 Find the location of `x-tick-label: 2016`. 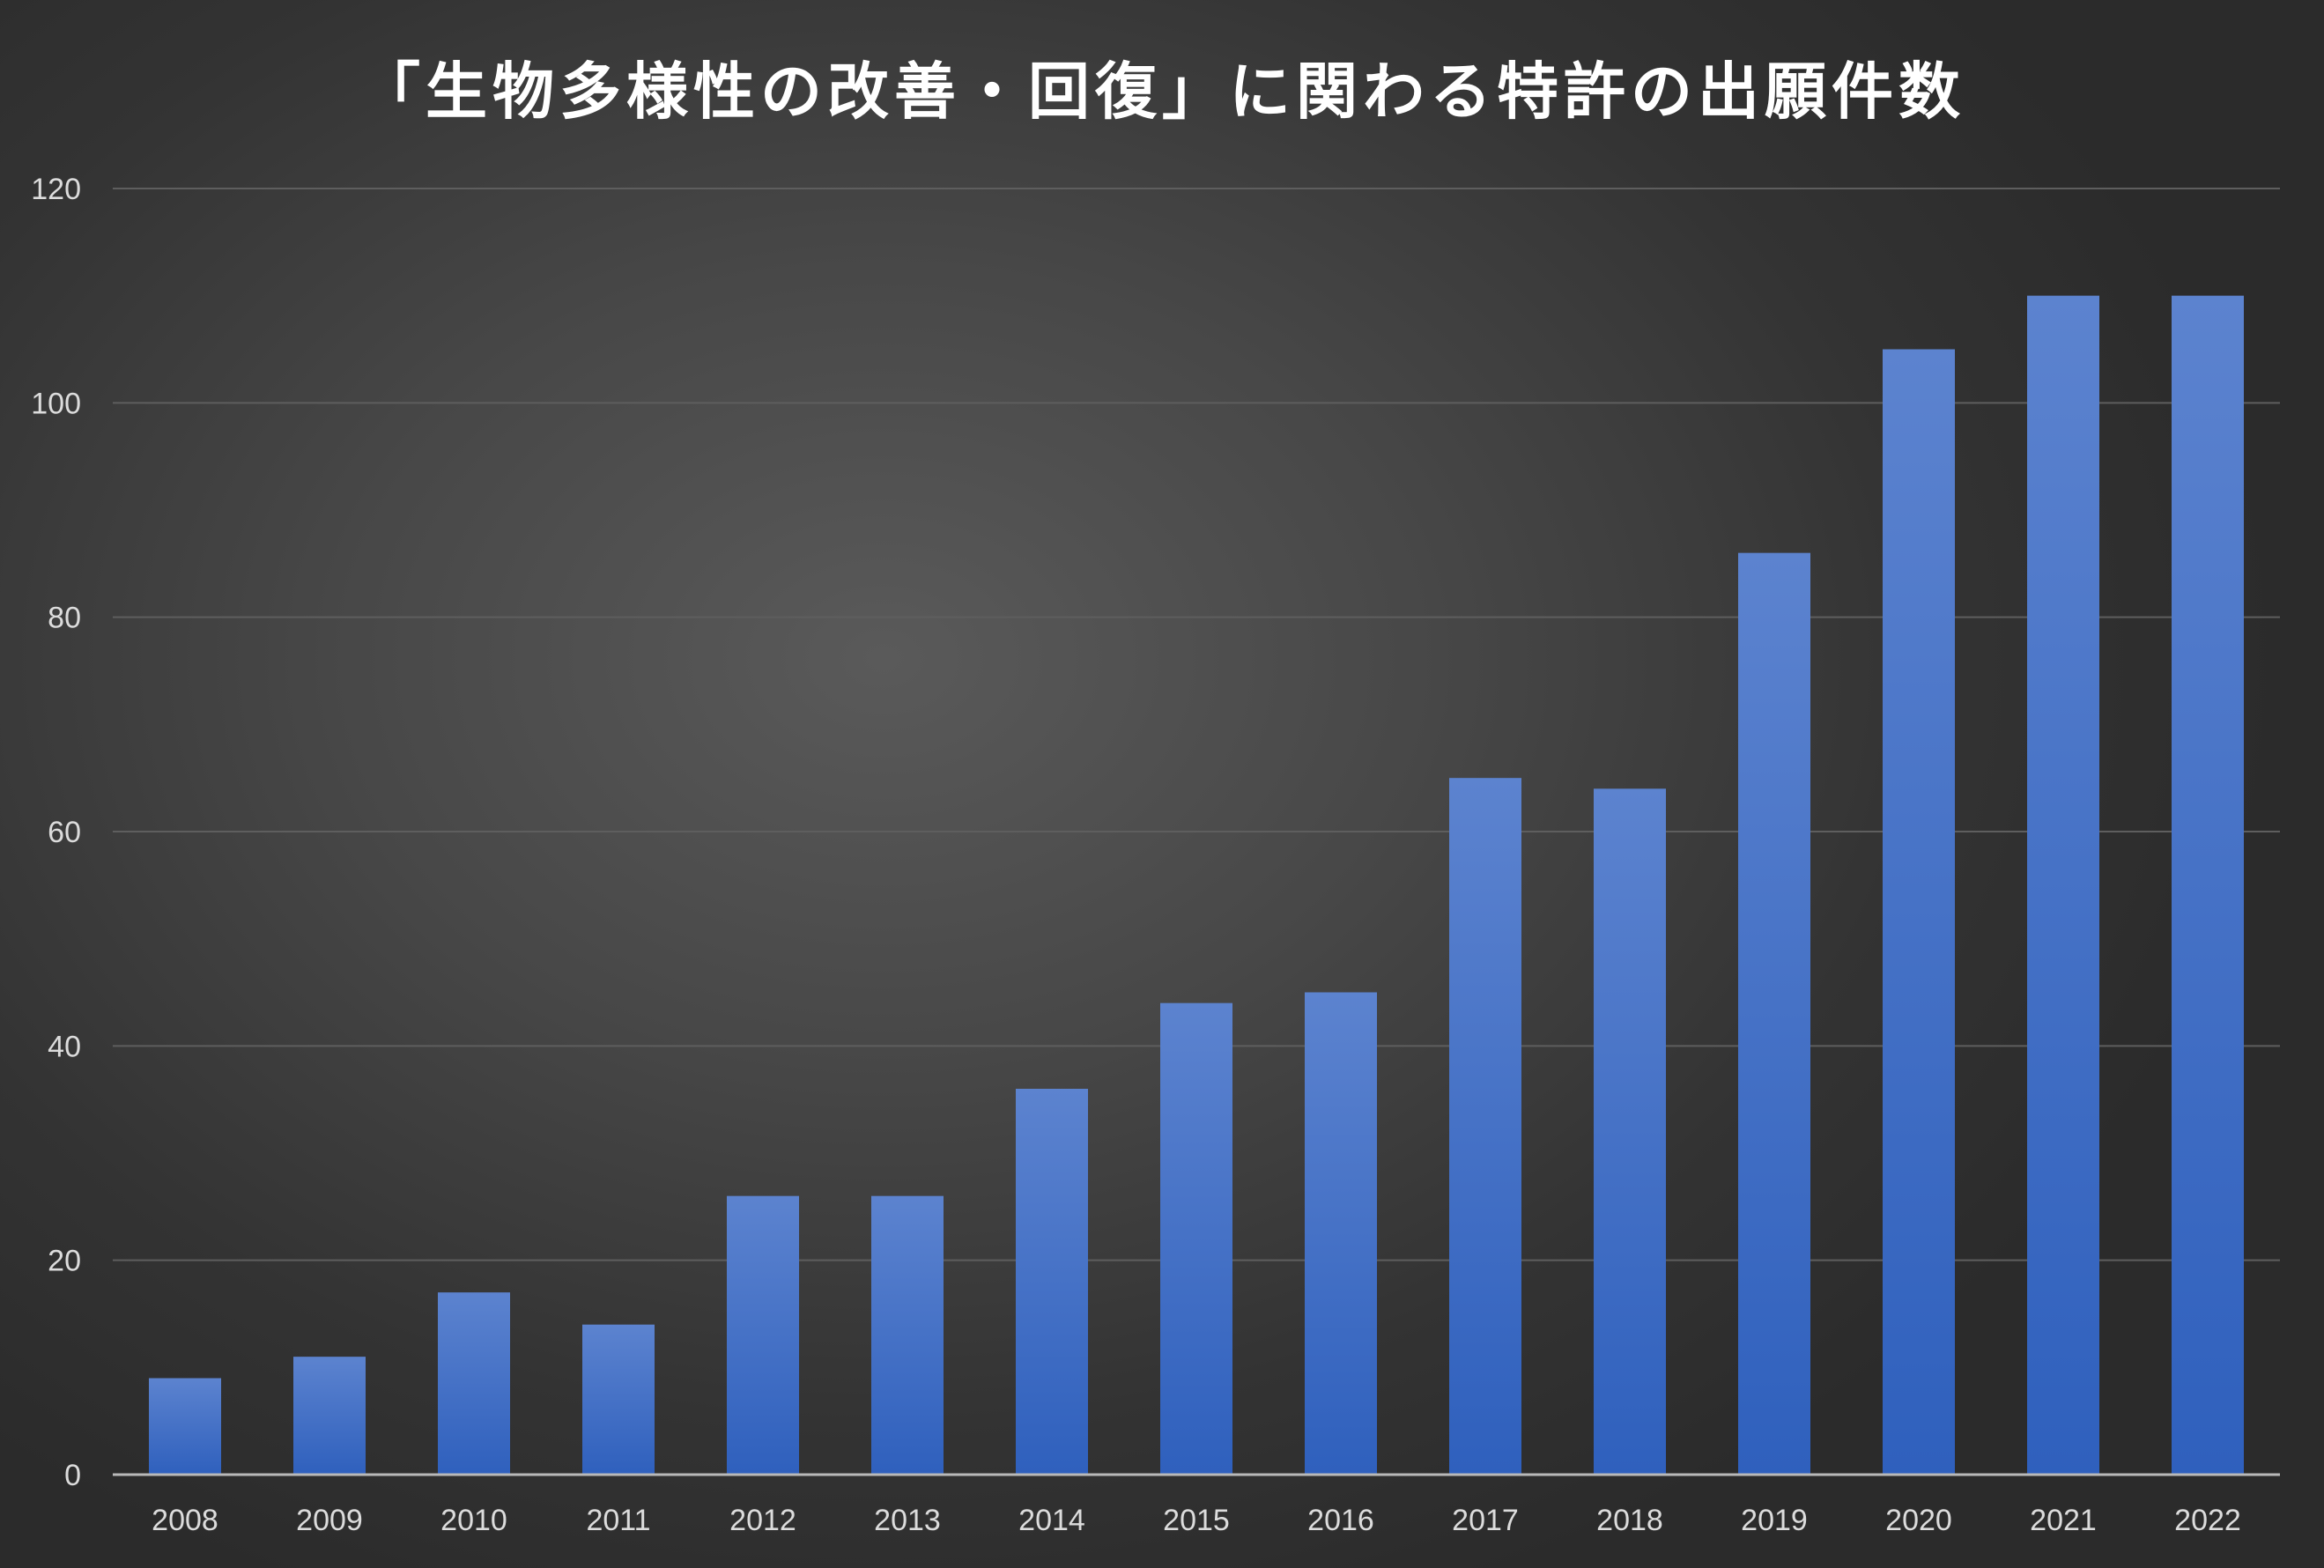

x-tick-label: 2016 is located at coordinates (1340, 1520).